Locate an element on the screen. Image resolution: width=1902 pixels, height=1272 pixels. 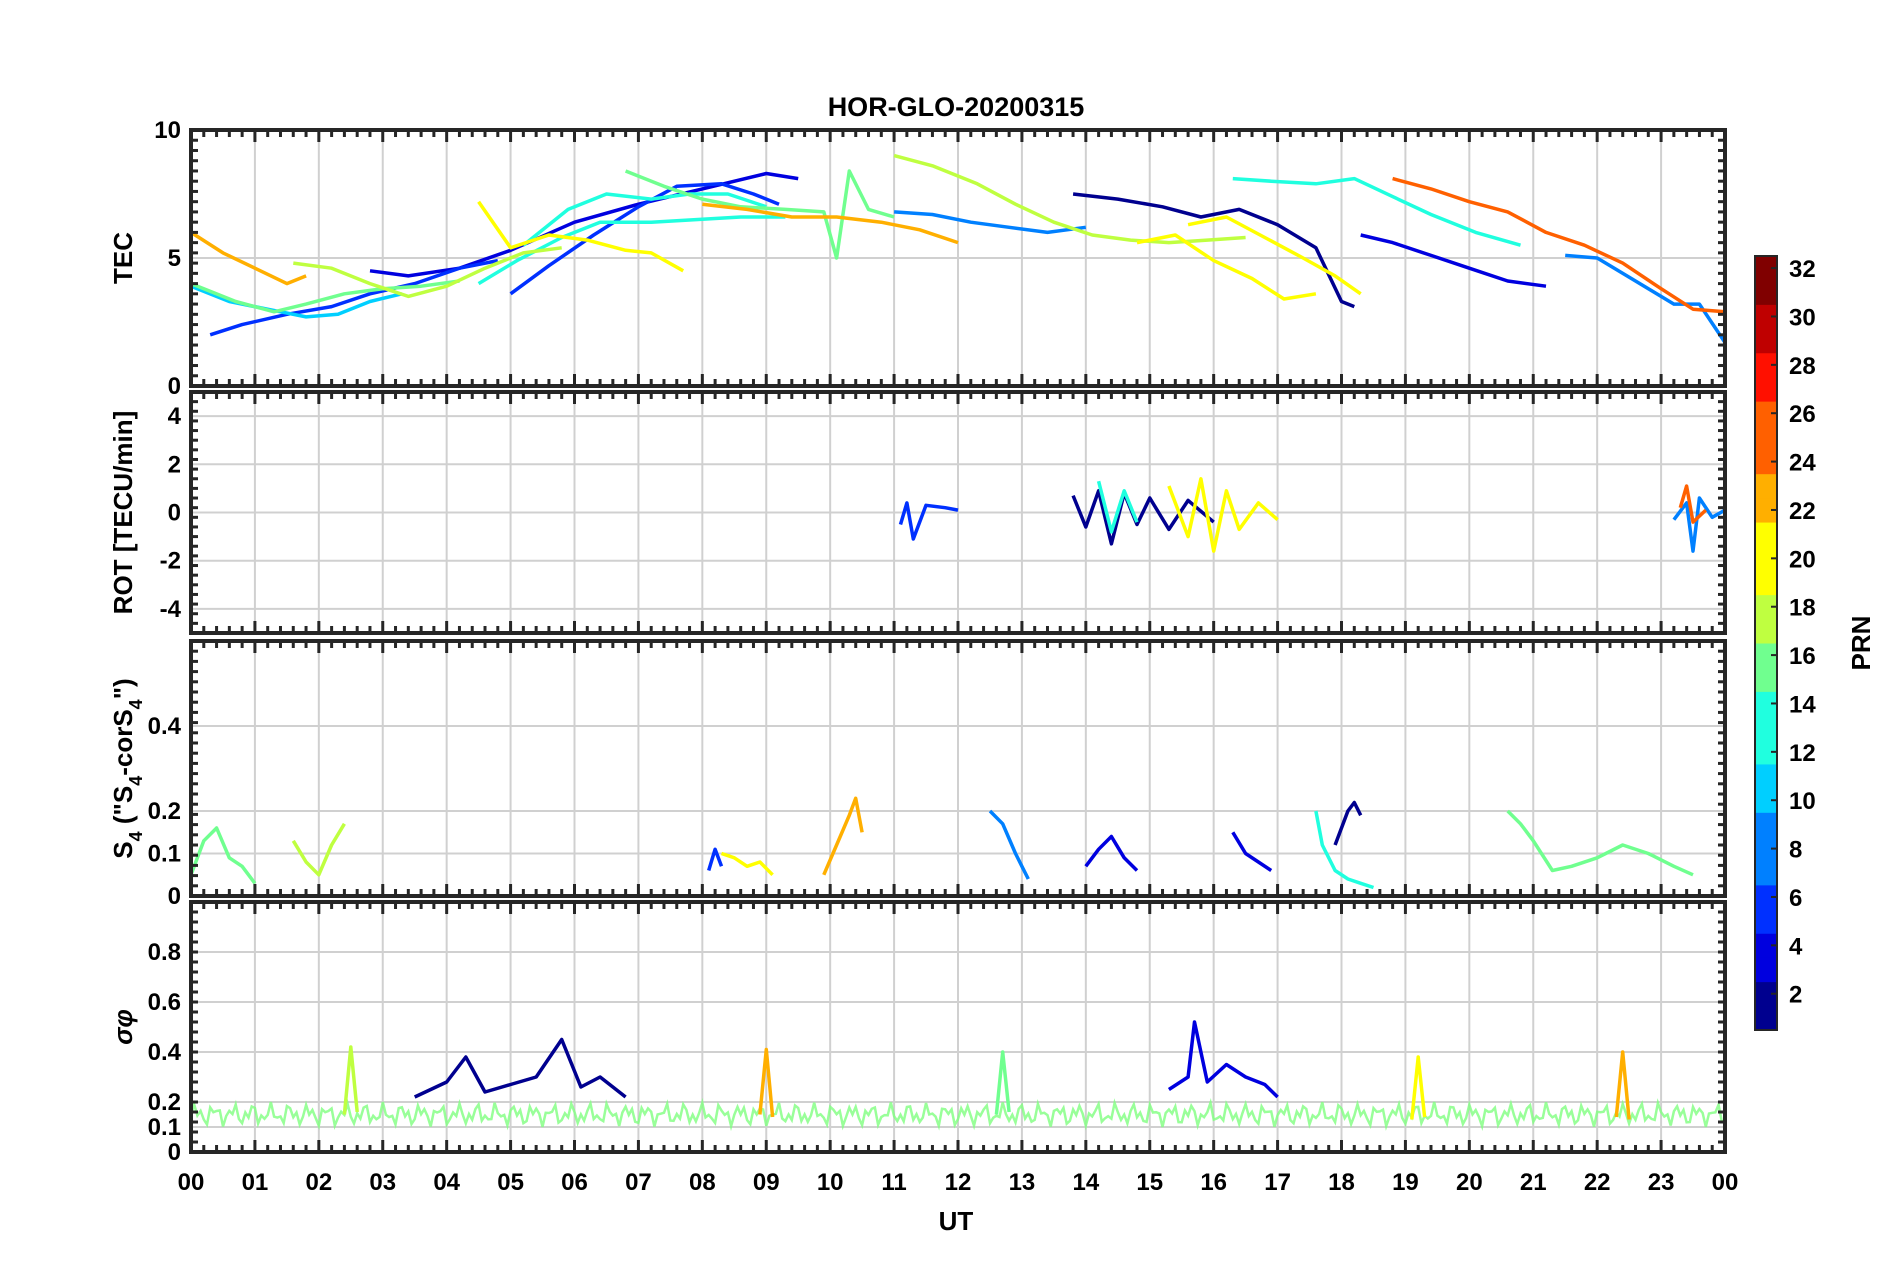
x-tick-label: 08 is located at coordinates (702, 1182).